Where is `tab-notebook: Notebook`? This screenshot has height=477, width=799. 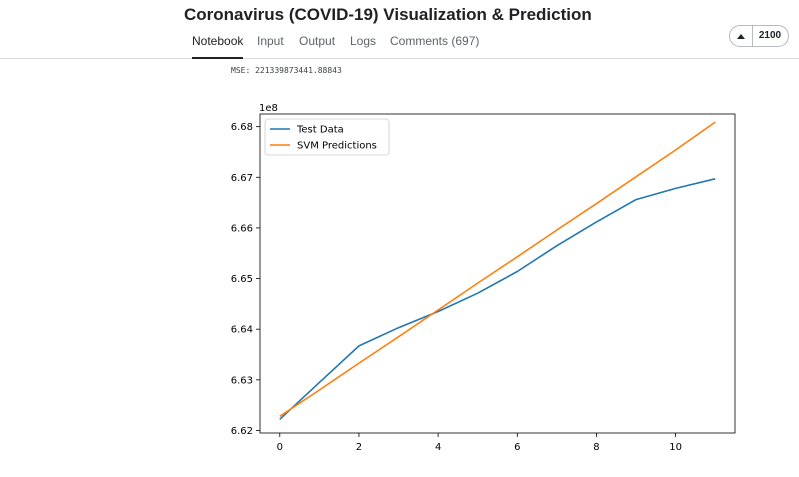
tab-notebook: Notebook is located at coordinates (218, 46).